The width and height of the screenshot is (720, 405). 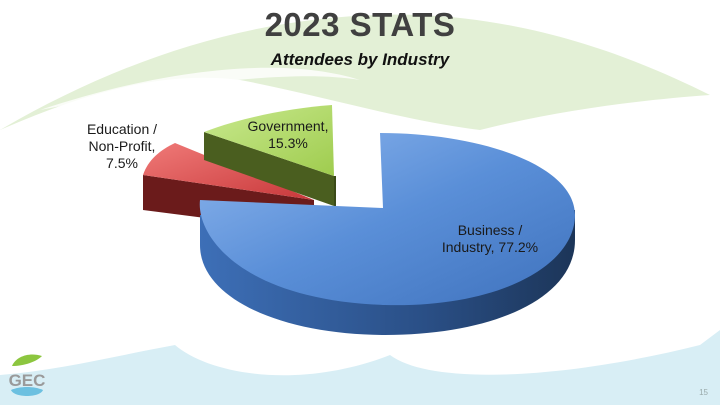 I want to click on svg-text: GEC, so click(x=27, y=380).